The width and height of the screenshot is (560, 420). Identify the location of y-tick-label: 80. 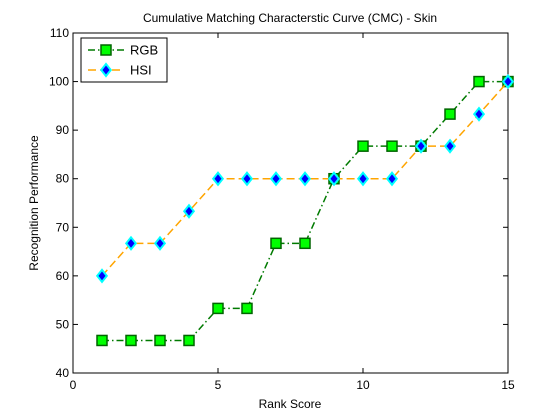
(63, 179).